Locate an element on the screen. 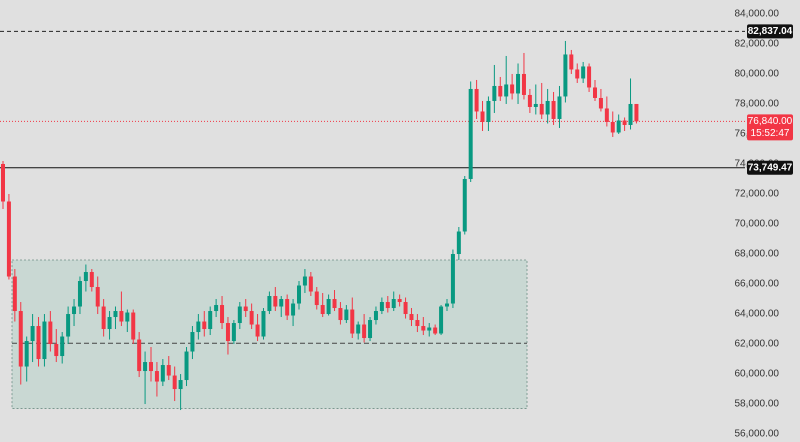  y-tick-label: 58,000.00 is located at coordinates (757, 404).